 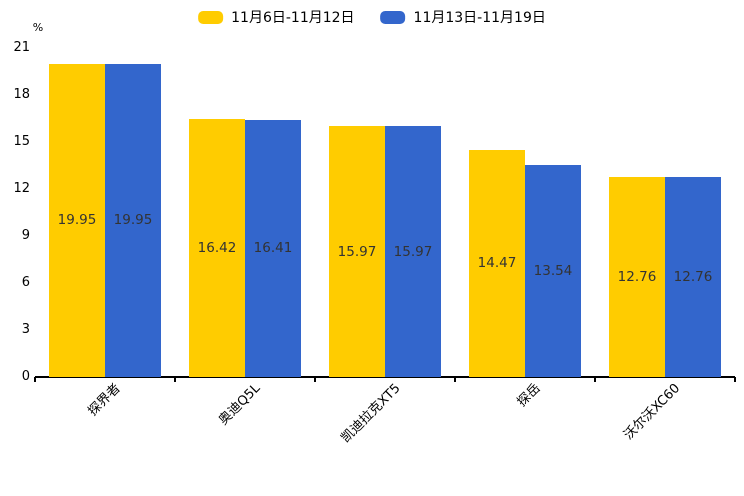 What do you see at coordinates (240, 405) in the screenshot?
I see `x-category-label-奥迪Q5L: 奥迪Q5L` at bounding box center [240, 405].